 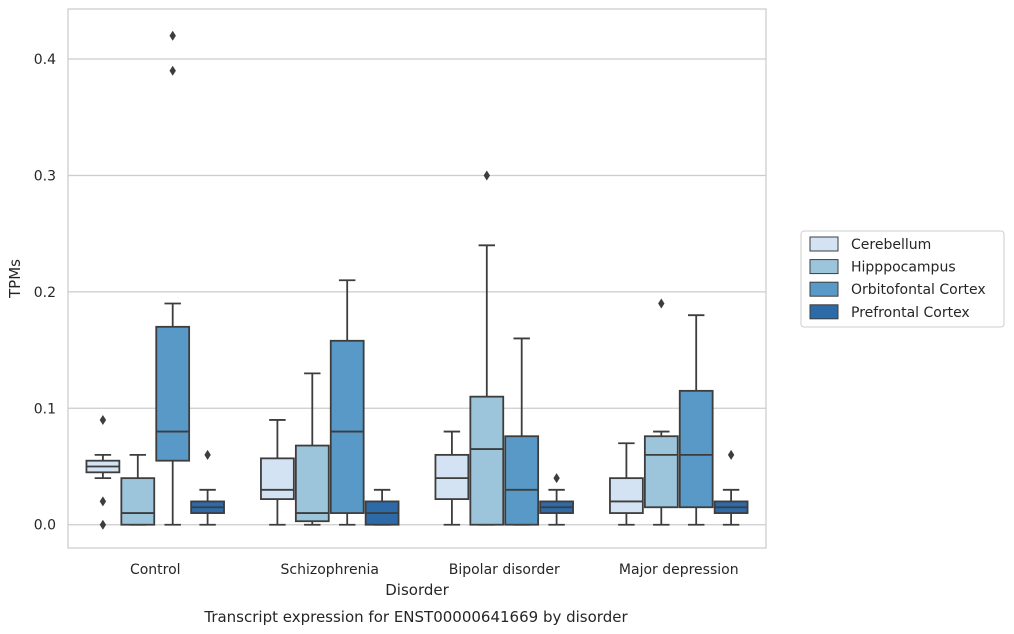 I want to click on legend-label: Cerebellum, so click(x=891, y=245).